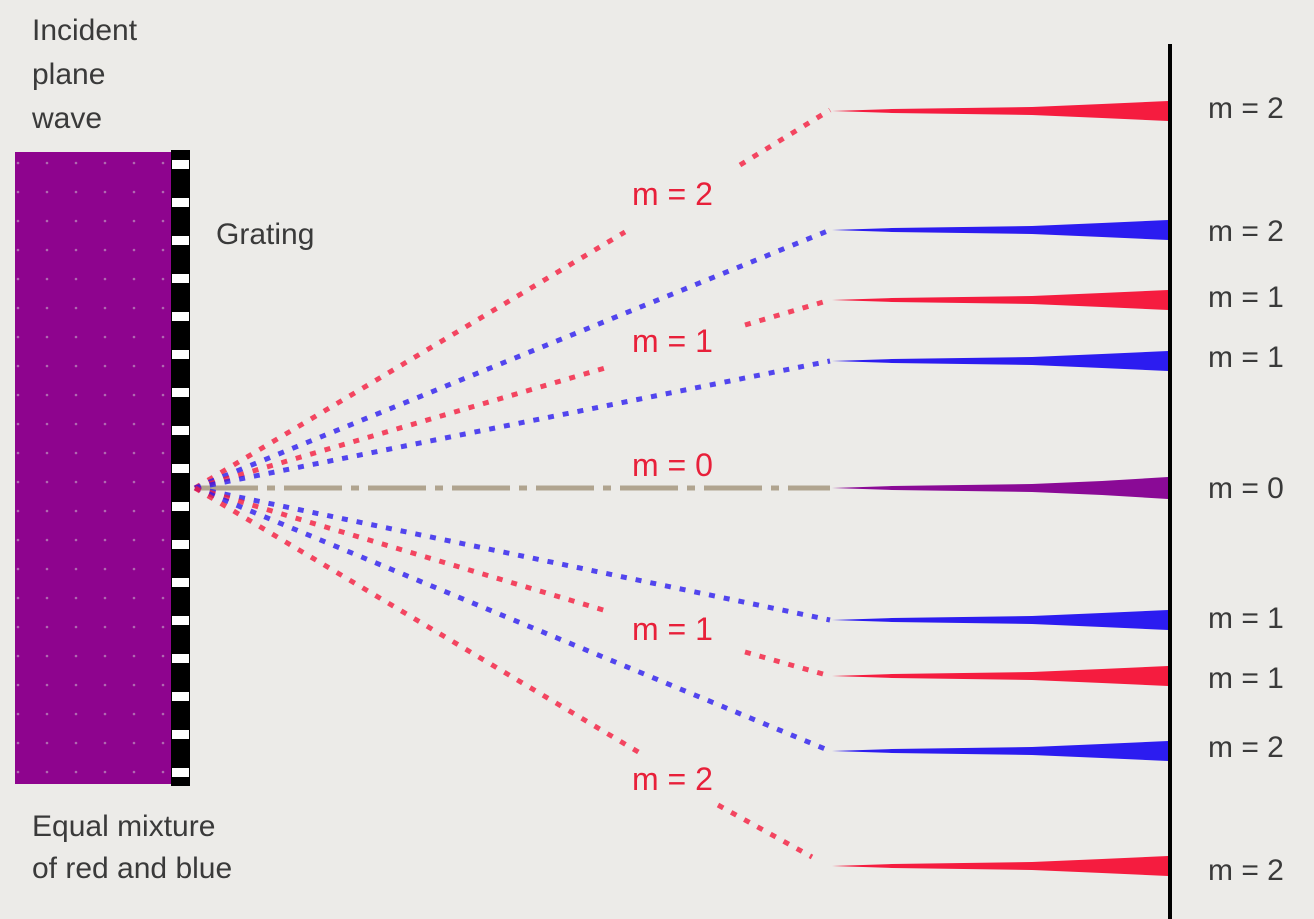 The height and width of the screenshot is (919, 1314). I want to click on grating, so click(180, 468).